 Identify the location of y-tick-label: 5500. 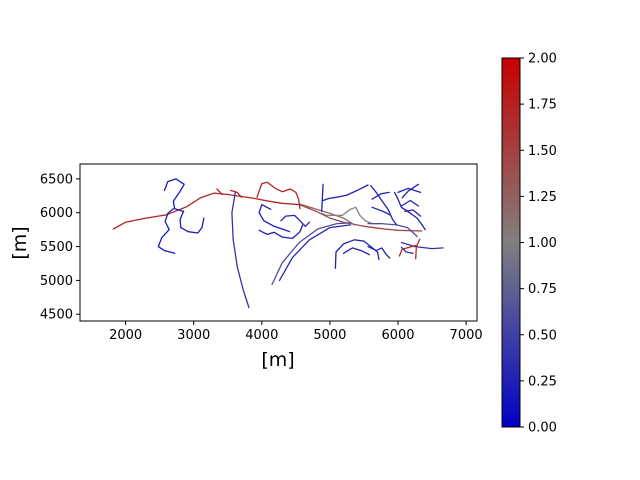
(56, 247).